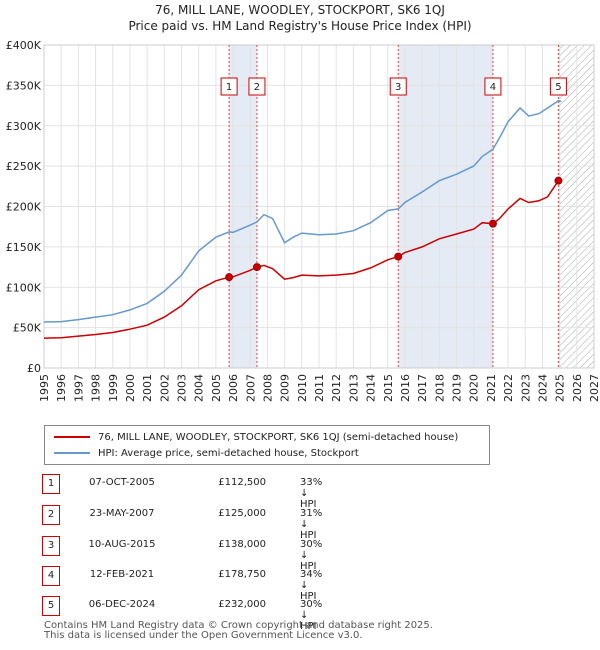  I want to click on y-tick-label: £100K, so click(24, 287).